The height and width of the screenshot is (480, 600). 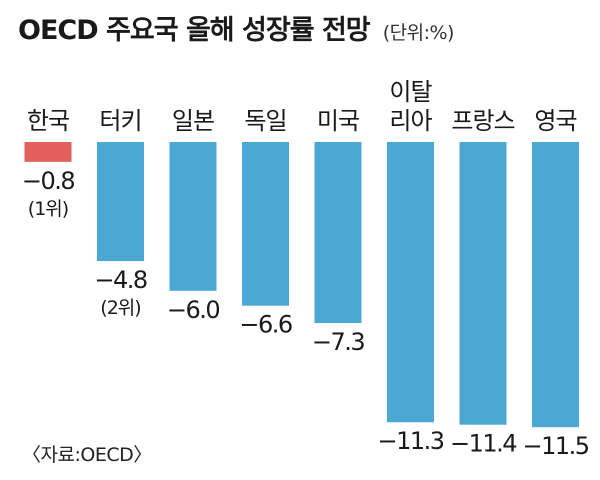 What do you see at coordinates (48, 121) in the screenshot?
I see `category-label: 한국` at bounding box center [48, 121].